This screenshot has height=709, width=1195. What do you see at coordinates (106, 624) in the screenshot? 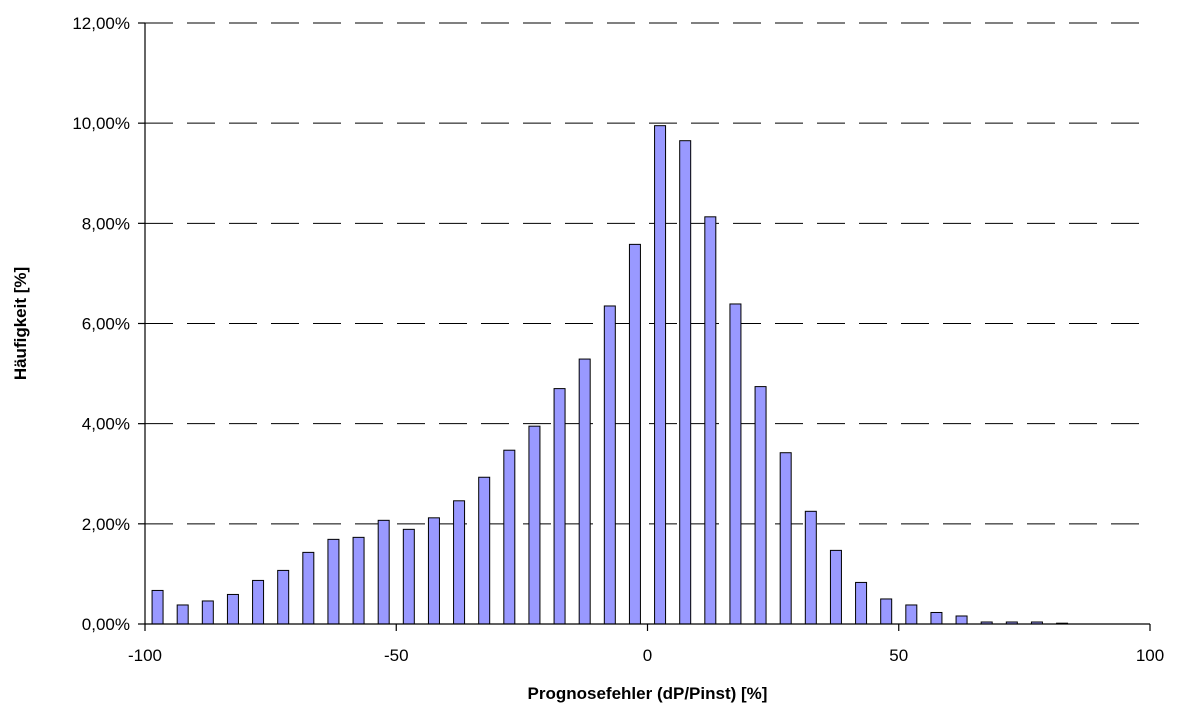
I see `y-tick-label: 0,00%` at bounding box center [106, 624].